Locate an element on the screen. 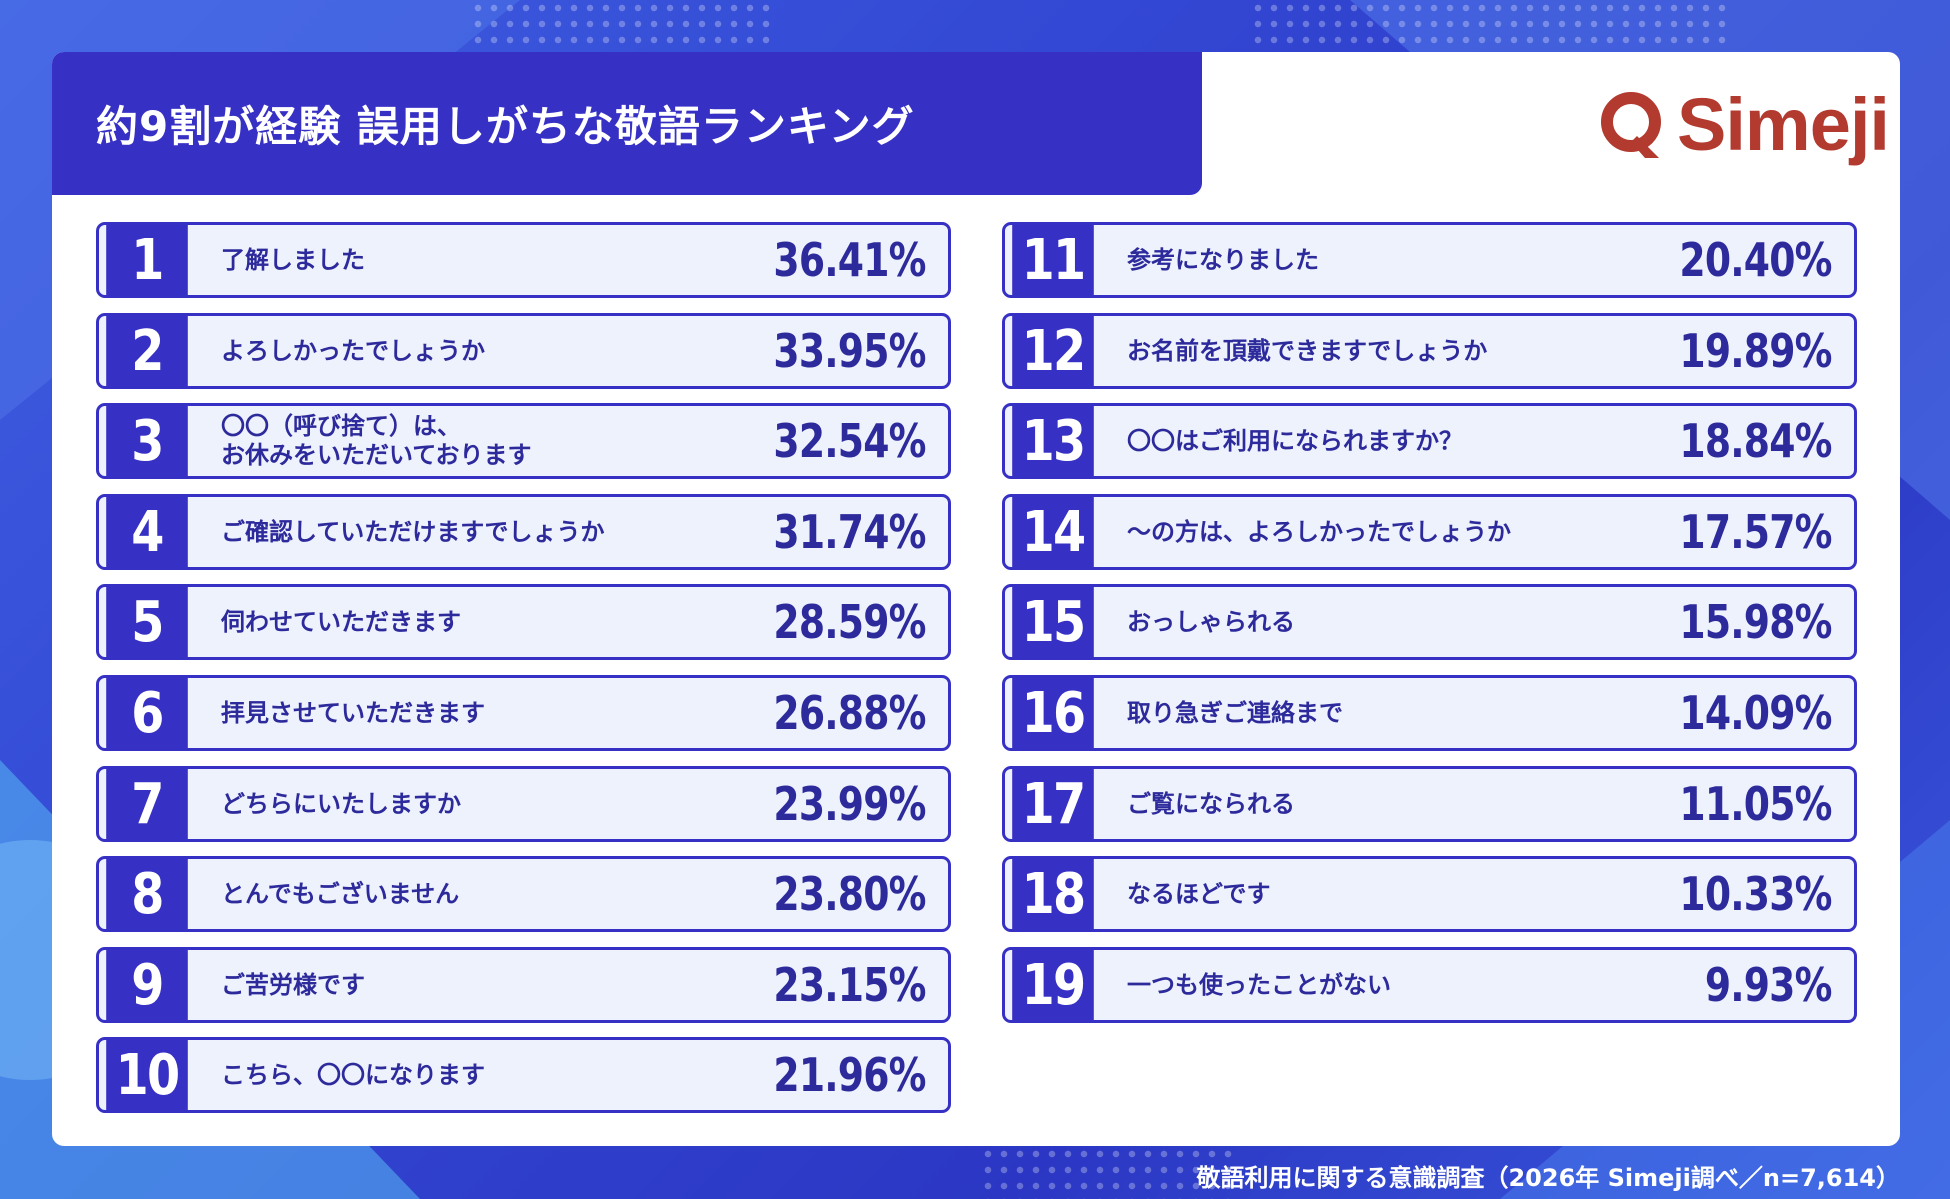 The image size is (1950, 1199). percentage-text: 32.54% is located at coordinates (850, 441).